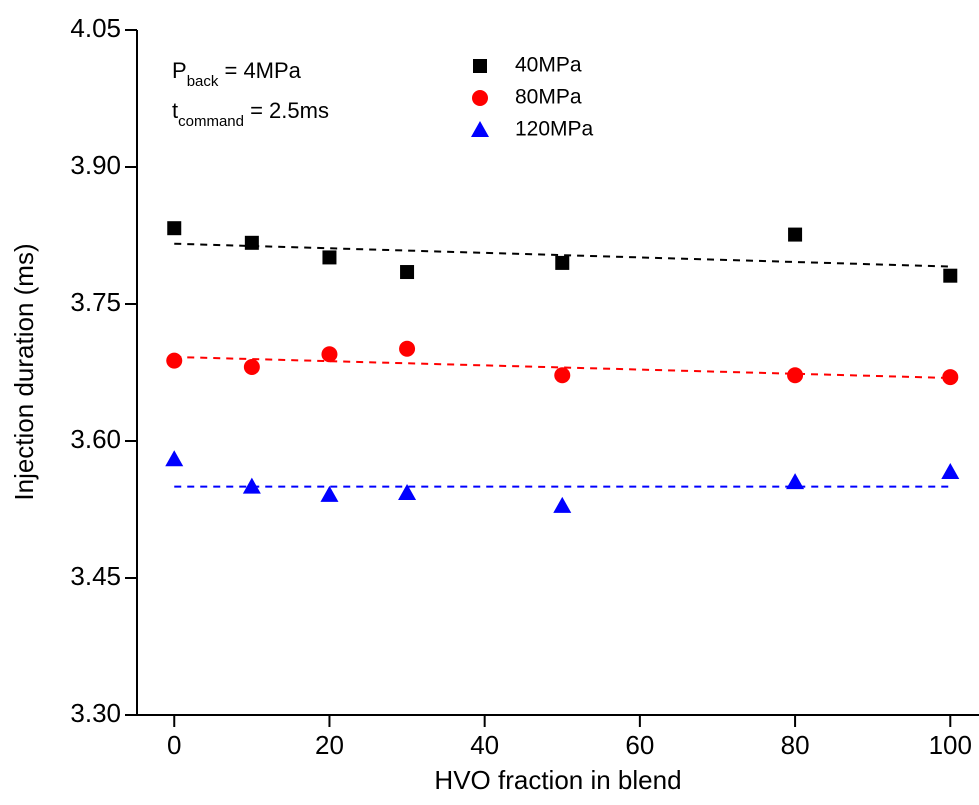  Describe the element at coordinates (548, 65) in the screenshot. I see `legend-label: 40MPa` at that location.